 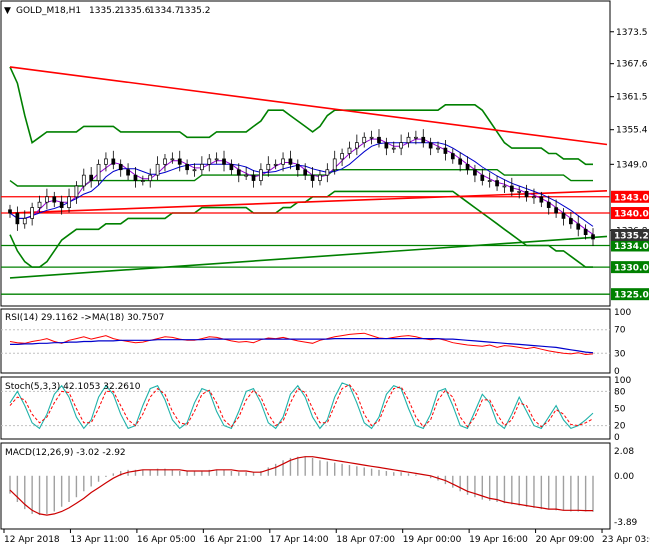 What do you see at coordinates (323, 487) in the screenshot?
I see `macd-series: 2.08 0.00 -3.89` at bounding box center [323, 487].